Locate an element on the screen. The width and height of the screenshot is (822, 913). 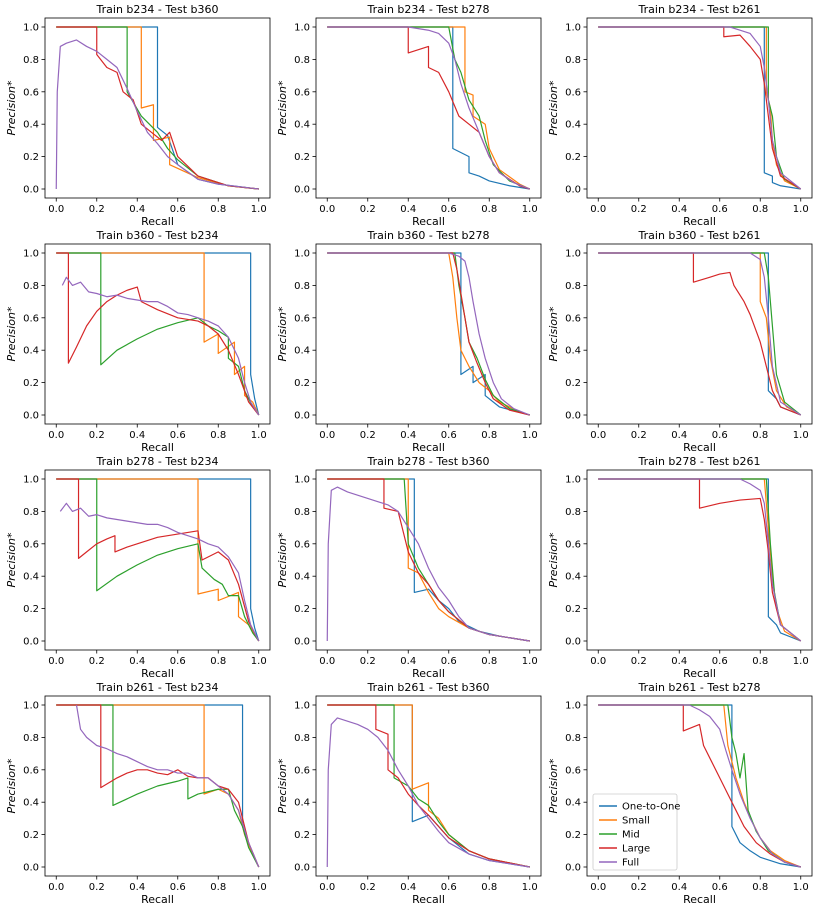
panel-title: Train b278 - Test b360 is located at coordinates (428, 461).